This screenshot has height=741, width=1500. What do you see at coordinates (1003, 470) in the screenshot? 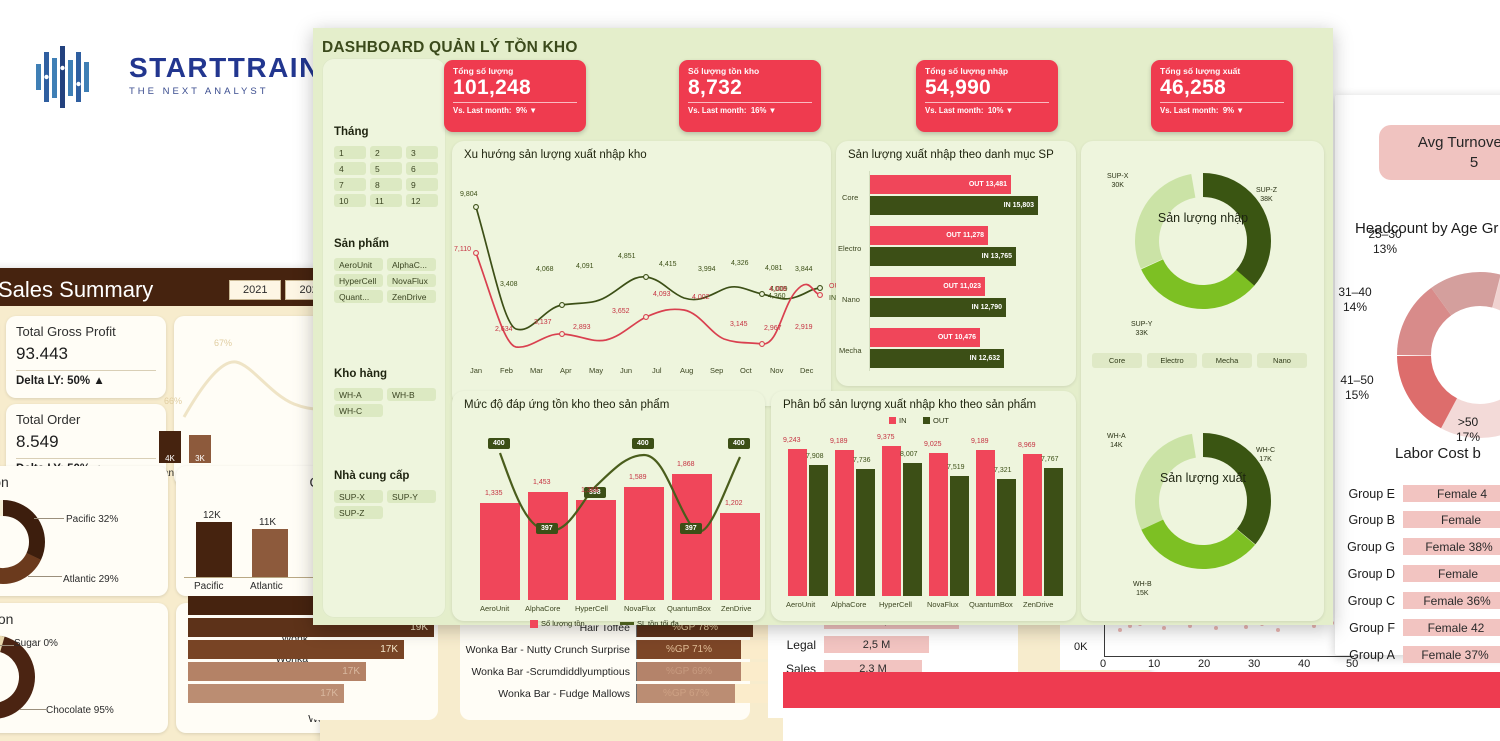
I see `dist-label-out-quantumbox: 7,321` at bounding box center [1003, 470].